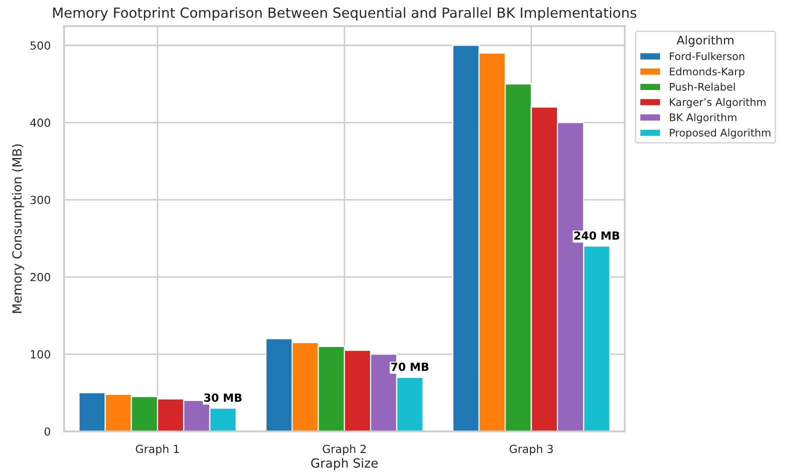  Describe the element at coordinates (718, 103) in the screenshot. I see `legend-label: Karger’s Algorithm` at that location.